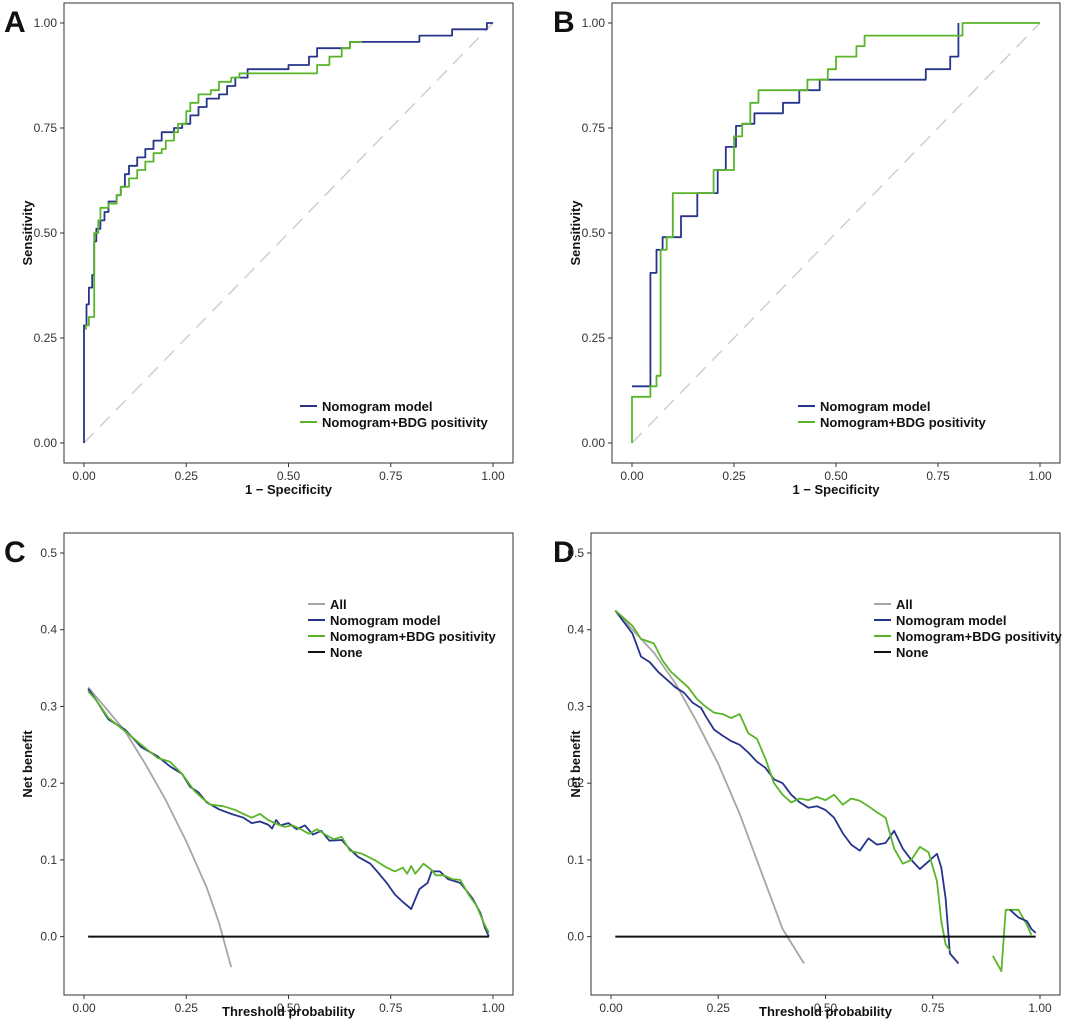 This screenshot has width=1065, height=1023. I want to click on panel-label: A, so click(15, 22).